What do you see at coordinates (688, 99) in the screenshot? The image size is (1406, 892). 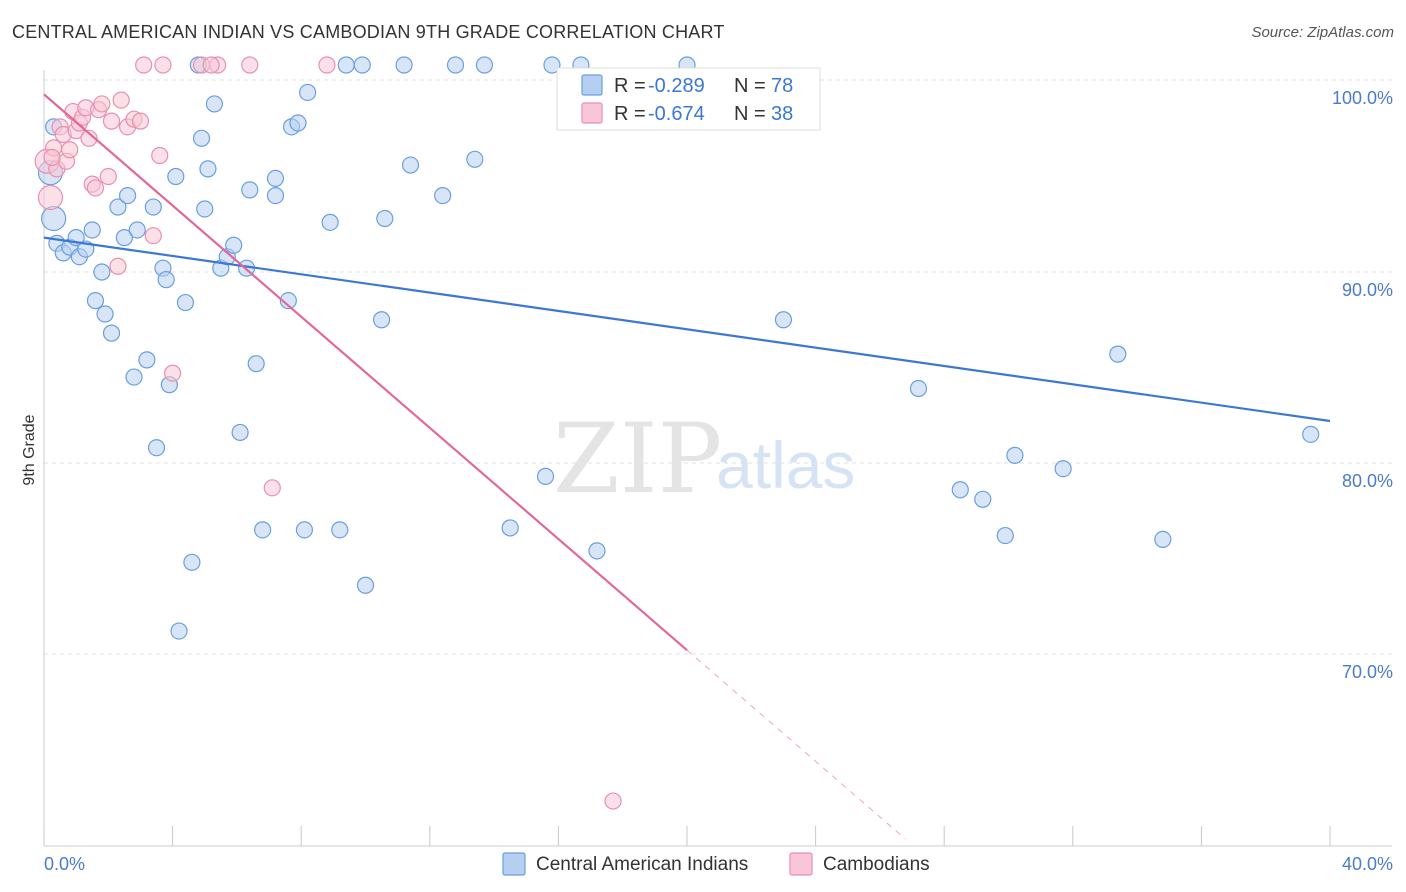 I see `legend: R = -0.289 N = 78 R = -0.674 N = 38` at bounding box center [688, 99].